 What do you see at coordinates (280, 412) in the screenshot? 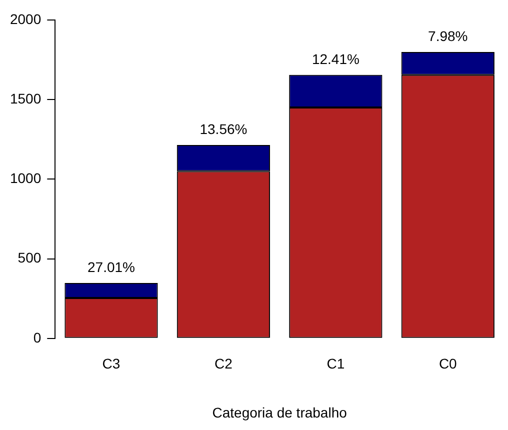
I see `x-axis-title: Categoria de trabalho` at bounding box center [280, 412].